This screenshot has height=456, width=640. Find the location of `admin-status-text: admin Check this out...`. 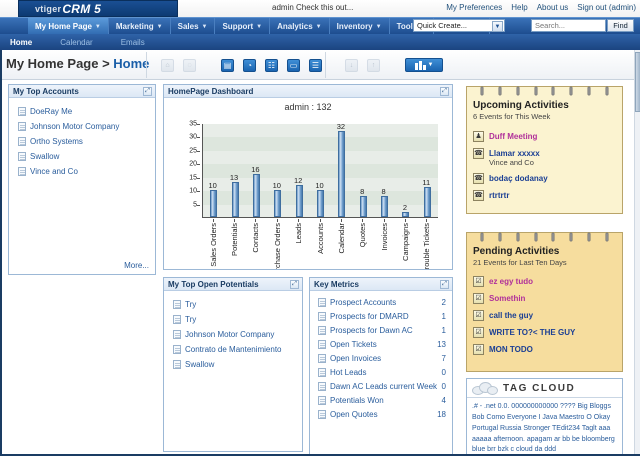

admin-status-text: admin Check this out... is located at coordinates (313, 7).